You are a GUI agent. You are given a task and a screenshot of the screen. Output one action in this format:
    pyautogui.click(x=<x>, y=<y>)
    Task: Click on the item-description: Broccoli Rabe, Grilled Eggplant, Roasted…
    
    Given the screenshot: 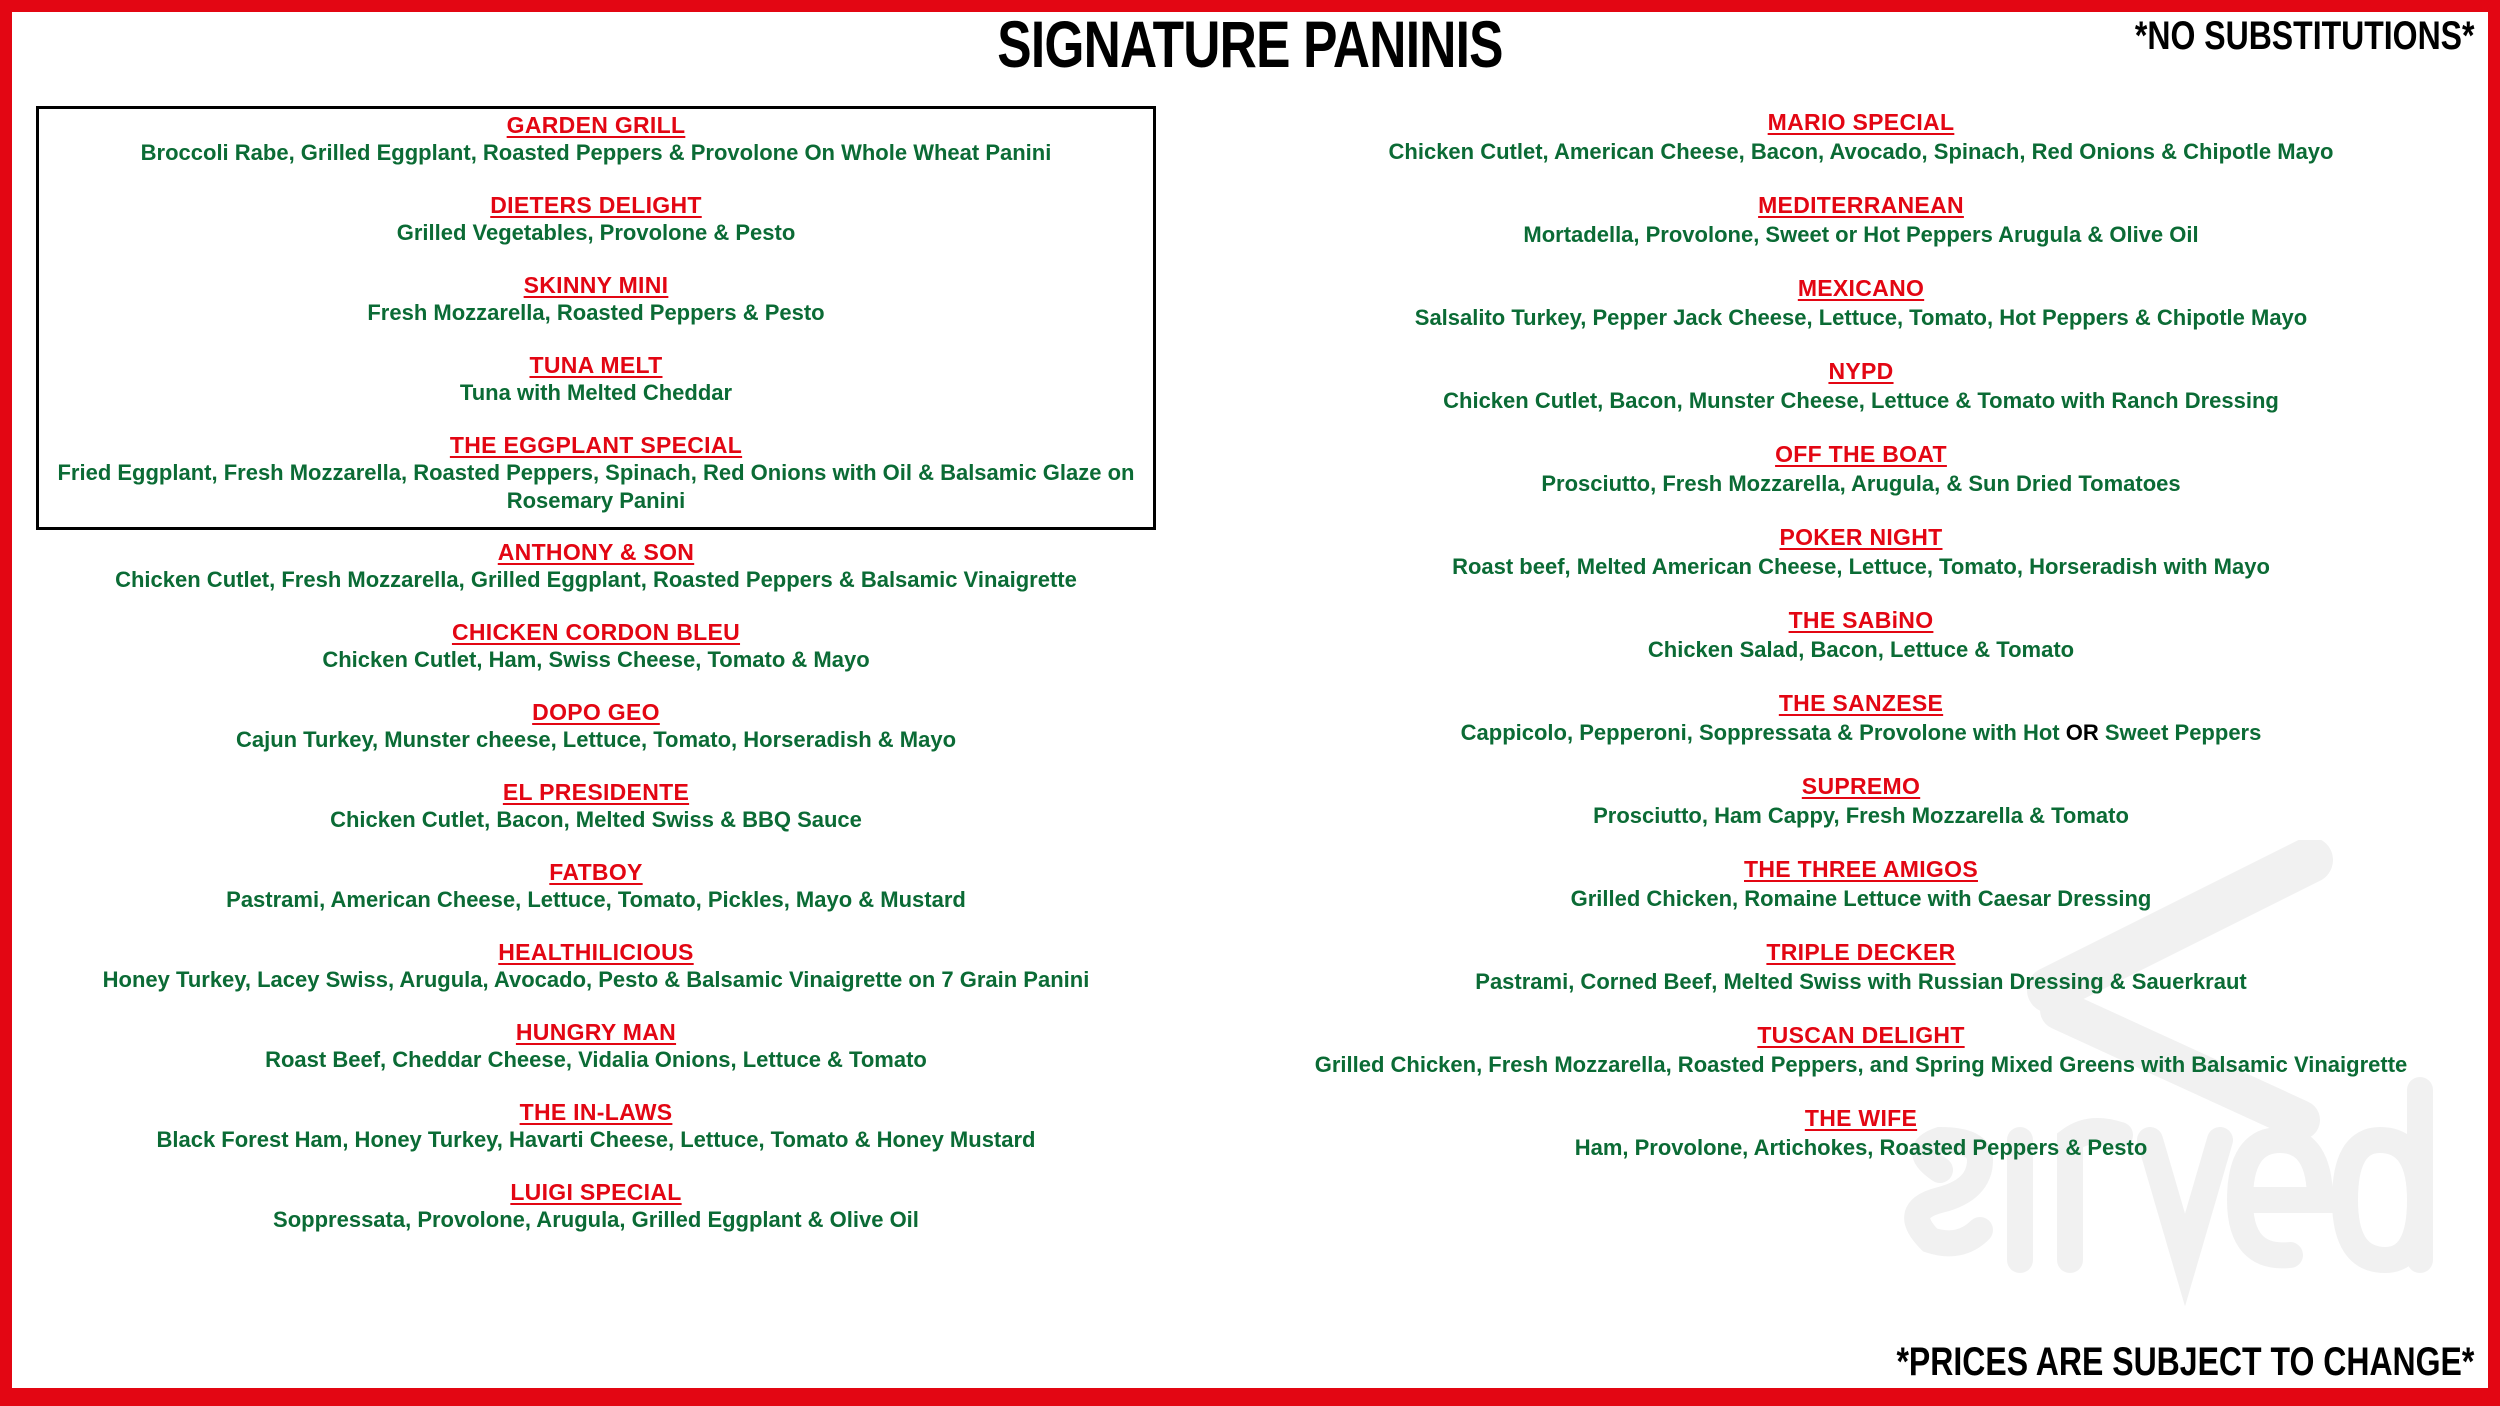 What is the action you would take?
    pyautogui.click(x=596, y=152)
    